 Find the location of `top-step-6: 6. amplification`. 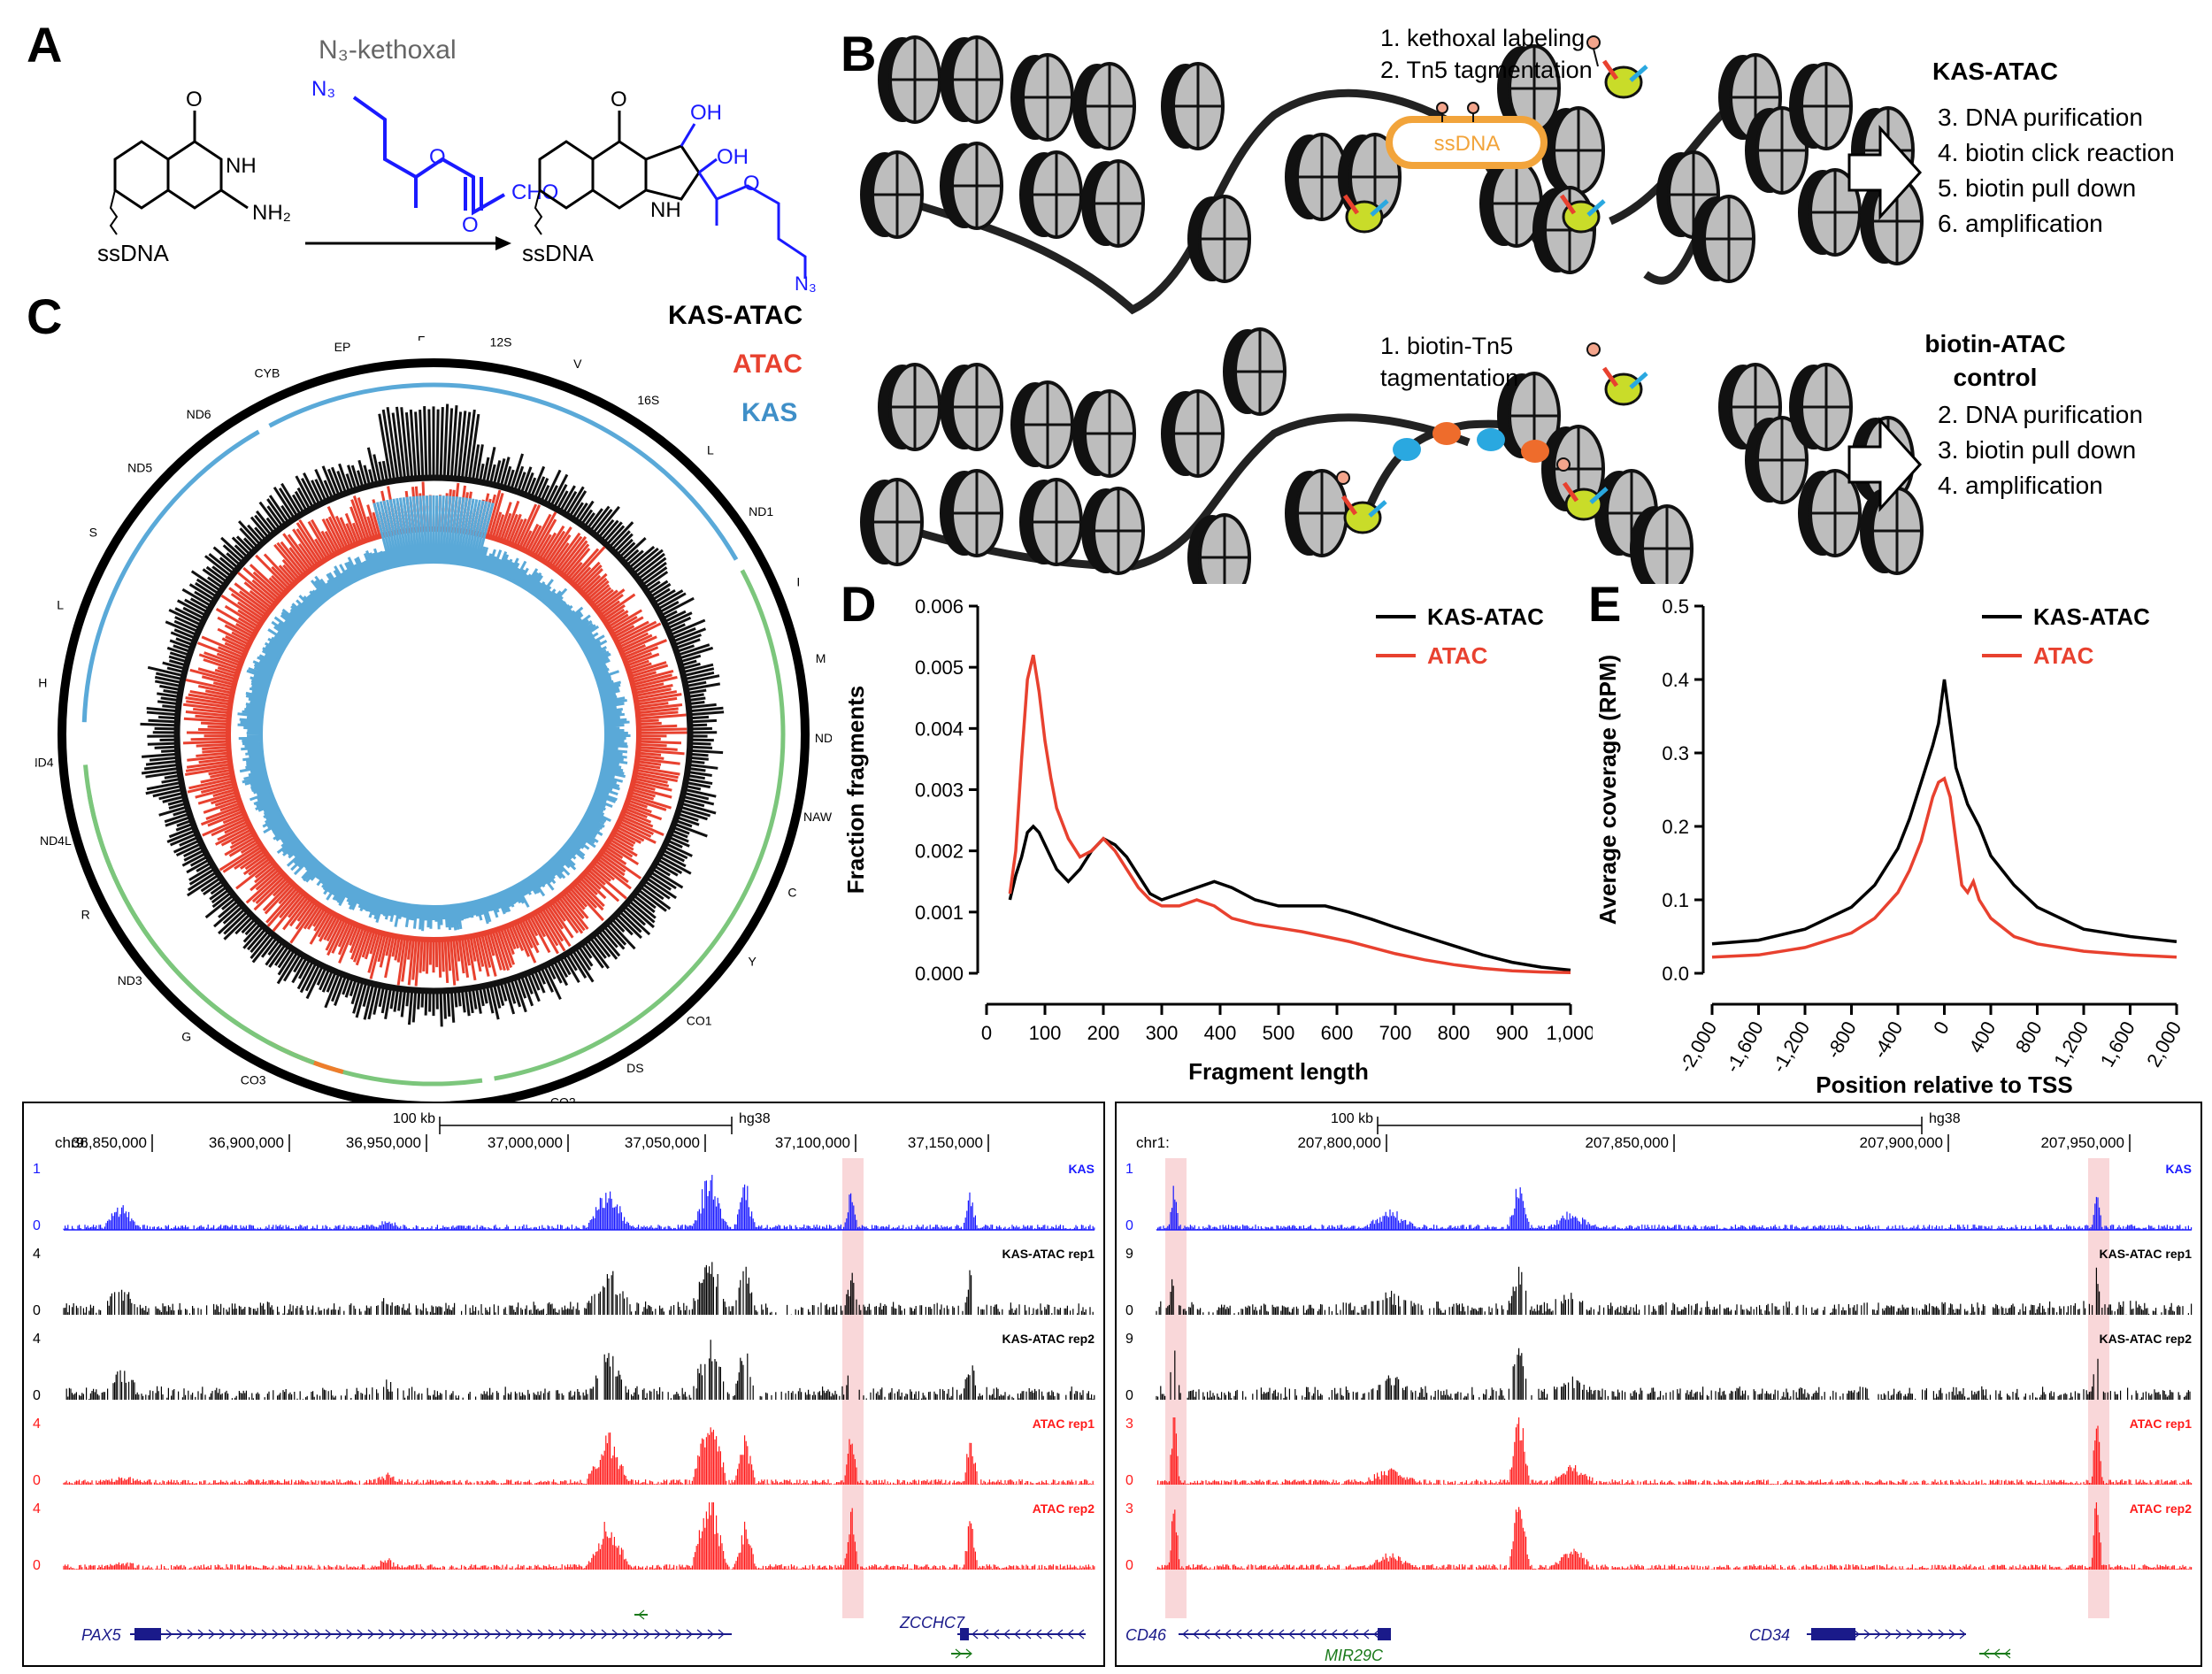

top-step-6: 6. amplification is located at coordinates (2021, 223).